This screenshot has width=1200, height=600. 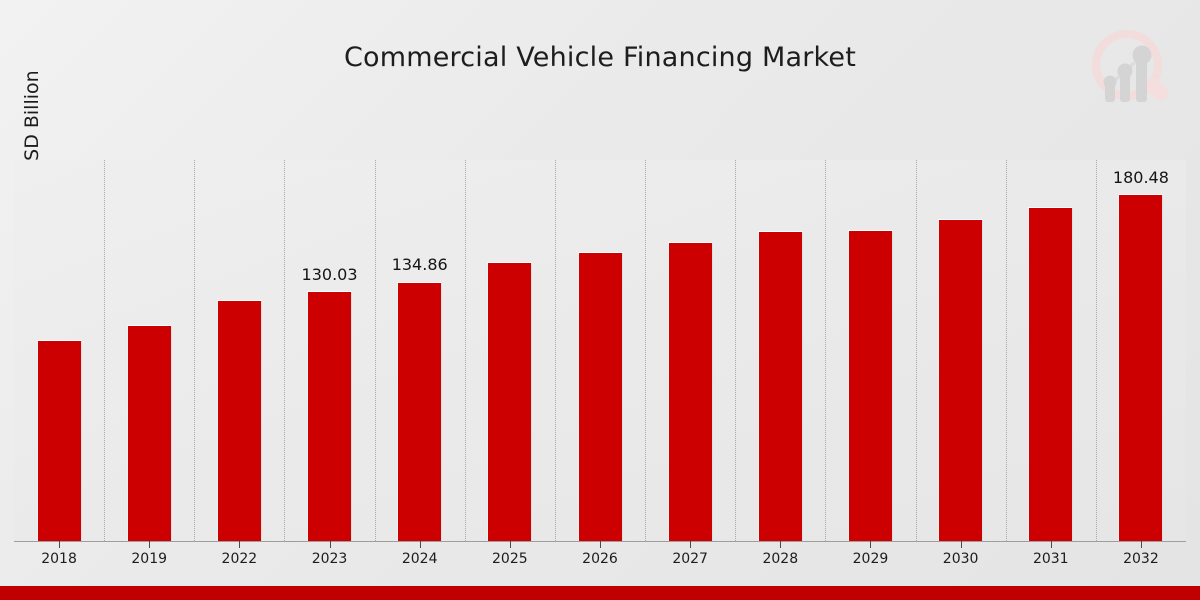 I want to click on x-tick-2025, so click(x=510, y=544).